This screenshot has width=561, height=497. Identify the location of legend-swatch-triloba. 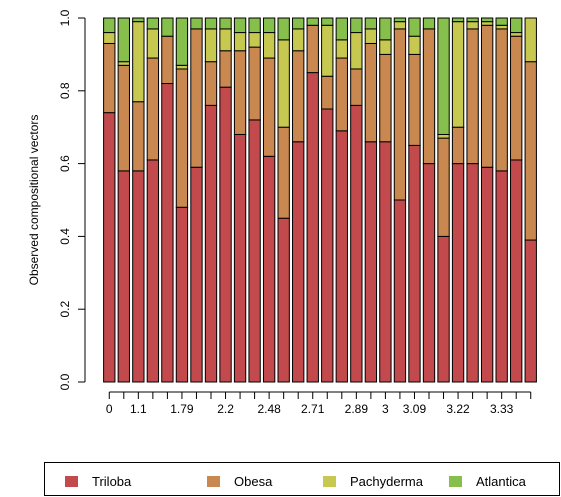
(71, 481).